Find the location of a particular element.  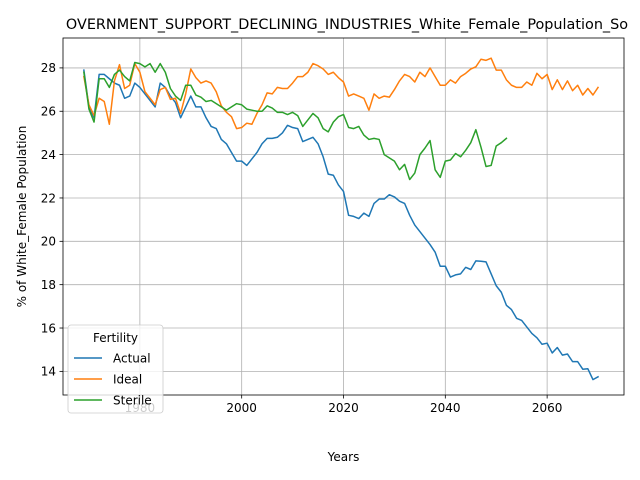

legend-box is located at coordinates (115, 369).